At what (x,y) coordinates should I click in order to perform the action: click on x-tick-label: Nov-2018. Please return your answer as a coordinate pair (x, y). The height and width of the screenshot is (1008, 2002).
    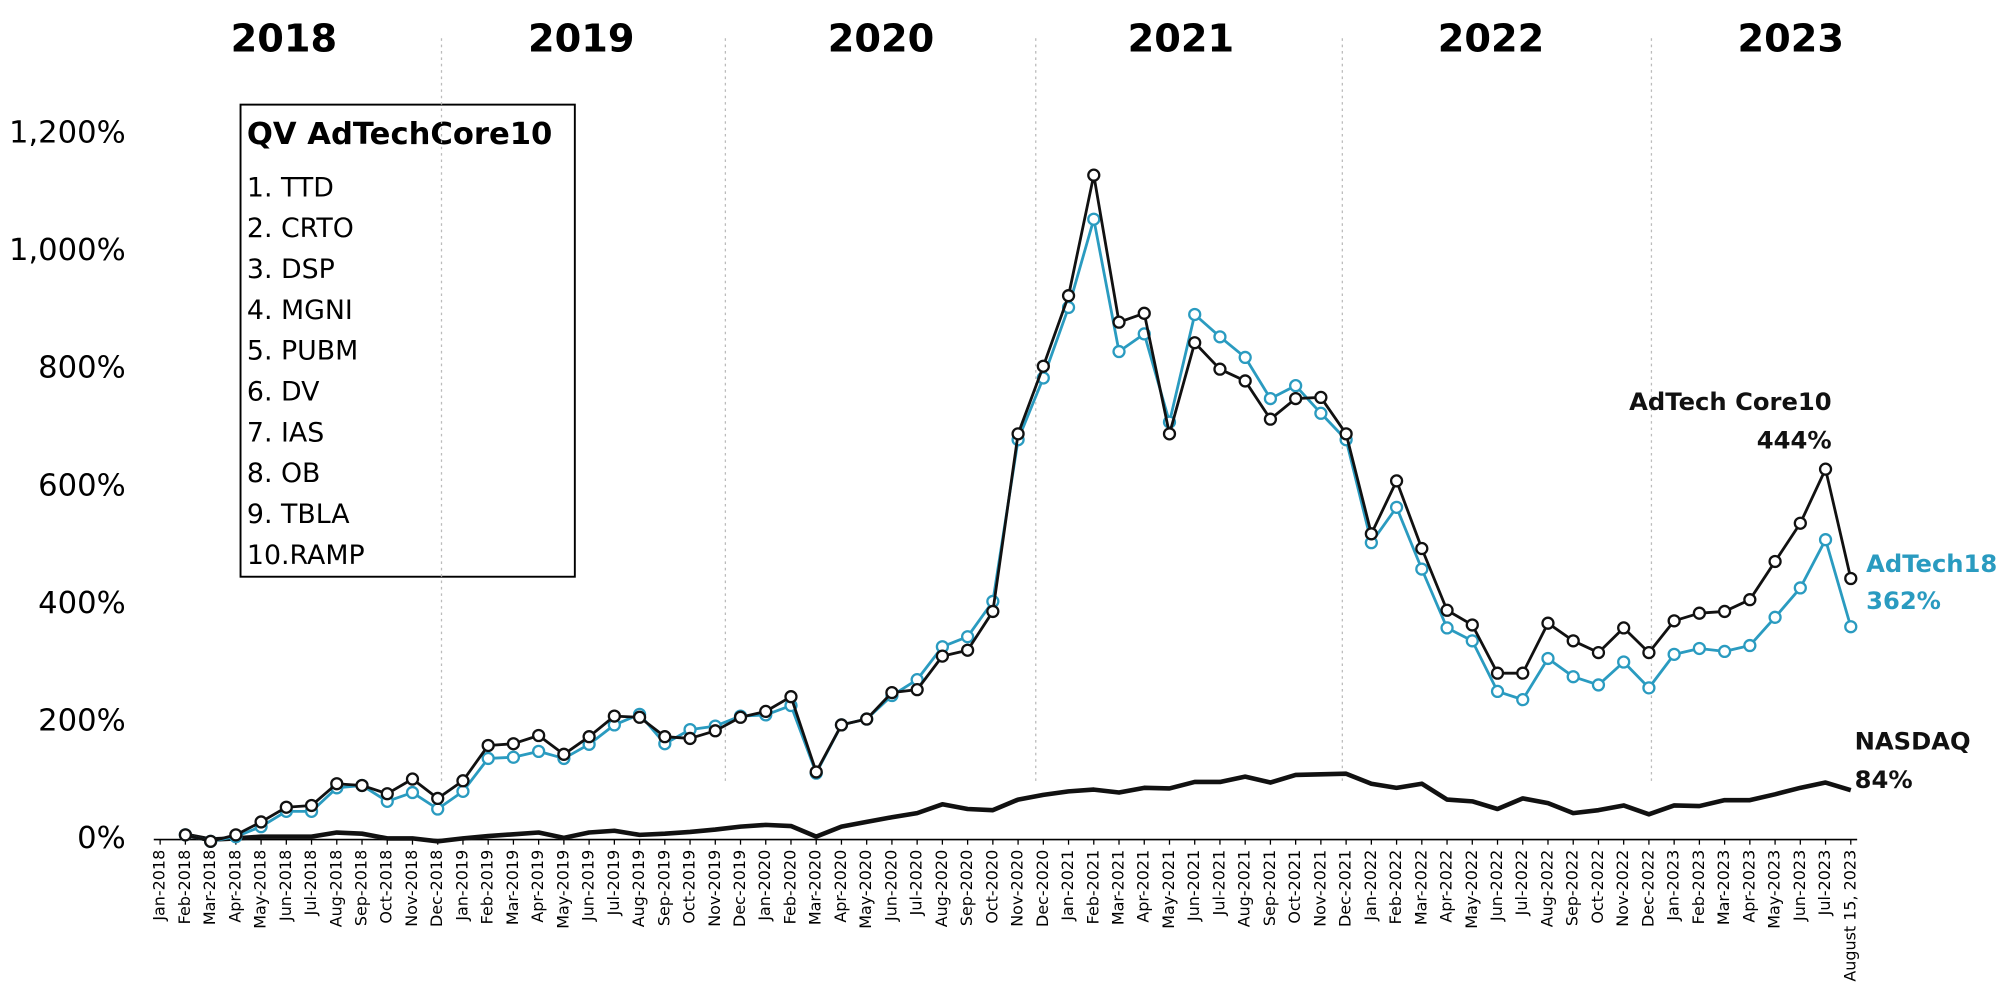
    Looking at the image, I should click on (411, 888).